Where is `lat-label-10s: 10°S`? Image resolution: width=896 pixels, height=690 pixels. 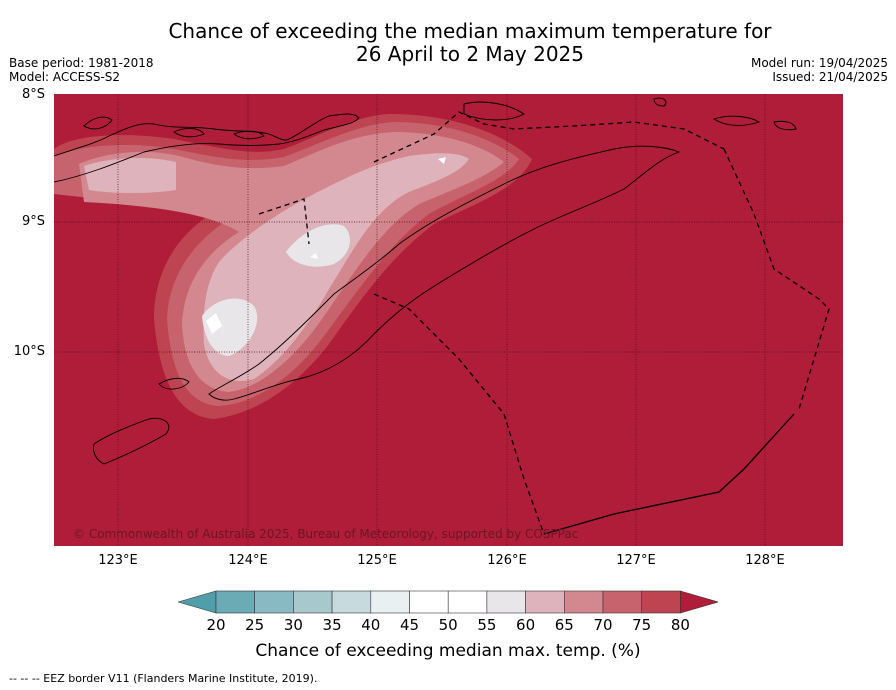
lat-label-10s: 10°S is located at coordinates (29, 351).